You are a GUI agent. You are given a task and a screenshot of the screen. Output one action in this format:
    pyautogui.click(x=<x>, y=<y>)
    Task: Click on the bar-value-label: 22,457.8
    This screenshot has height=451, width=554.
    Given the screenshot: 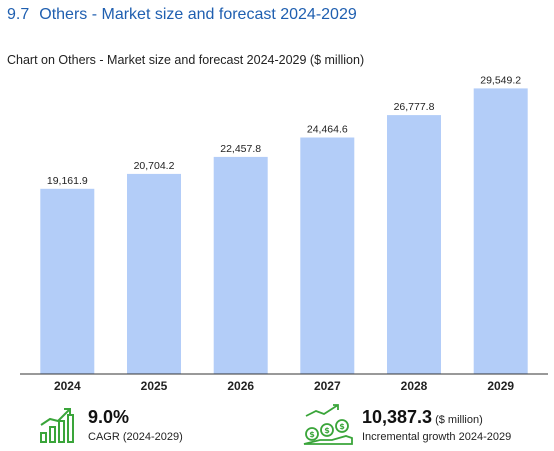 What is the action you would take?
    pyautogui.click(x=240, y=149)
    